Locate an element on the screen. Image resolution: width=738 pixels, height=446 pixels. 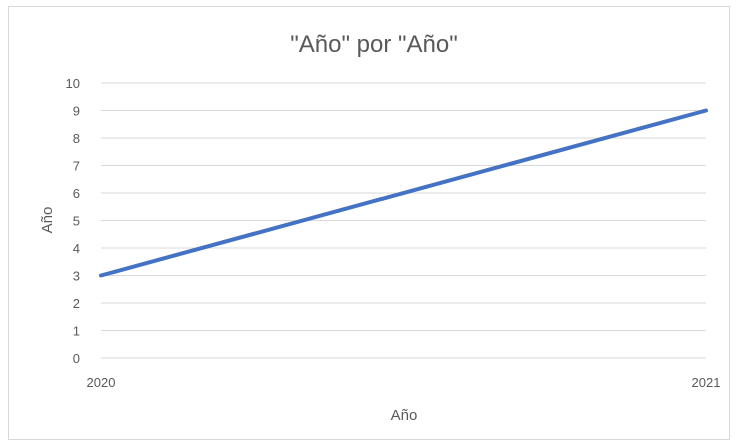
y-tick-label: 10 is located at coordinates (73, 83).